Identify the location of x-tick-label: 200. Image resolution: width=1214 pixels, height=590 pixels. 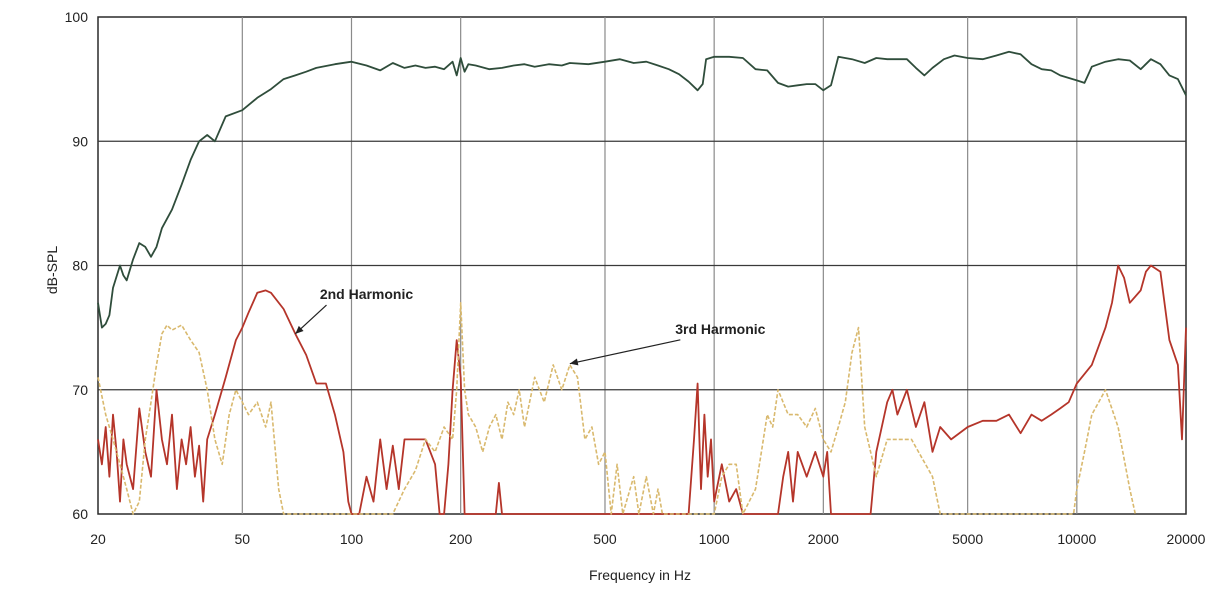
(461, 539).